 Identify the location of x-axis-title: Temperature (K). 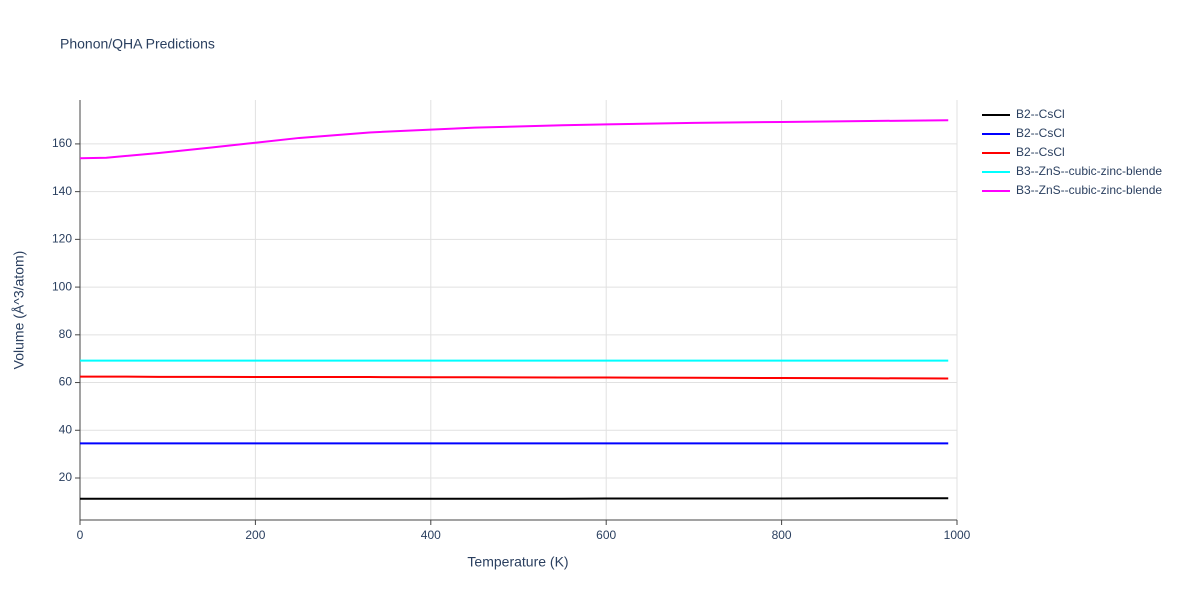
(517, 562).